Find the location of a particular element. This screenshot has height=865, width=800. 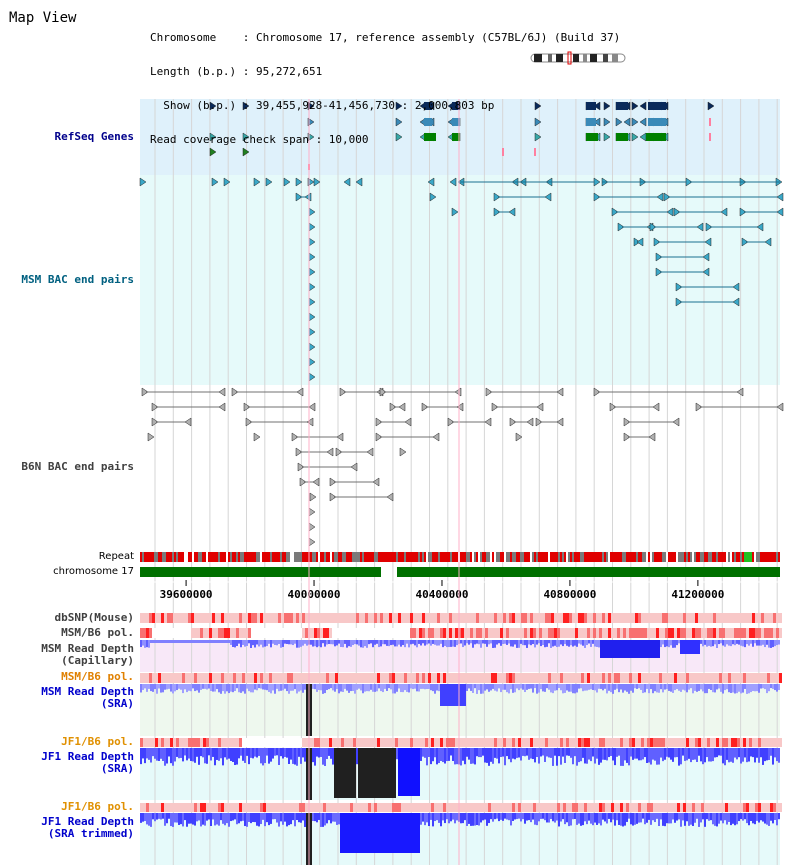

track-label-jf1-b6-pol-1: JF1/B6 pol. is located at coordinates (97, 741).